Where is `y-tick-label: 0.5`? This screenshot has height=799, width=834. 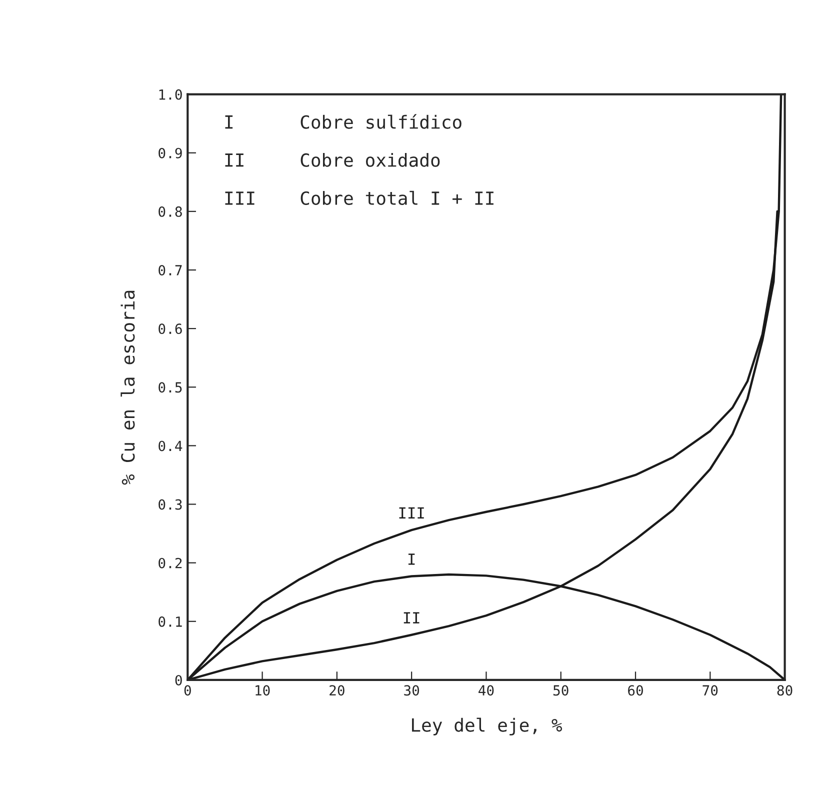
y-tick-label: 0.5 is located at coordinates (170, 387).